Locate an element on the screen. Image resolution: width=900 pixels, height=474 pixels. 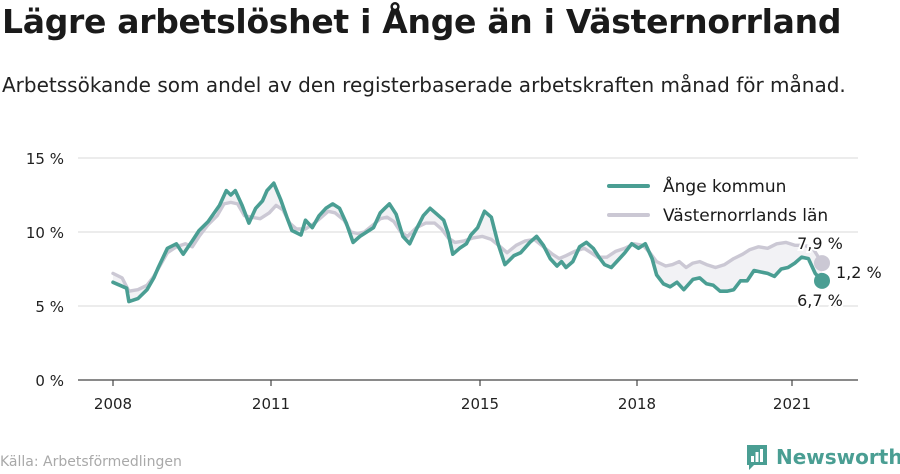
x-axis: 2008 2011 2015 2018 2021 is located at coordinates (452, 396).